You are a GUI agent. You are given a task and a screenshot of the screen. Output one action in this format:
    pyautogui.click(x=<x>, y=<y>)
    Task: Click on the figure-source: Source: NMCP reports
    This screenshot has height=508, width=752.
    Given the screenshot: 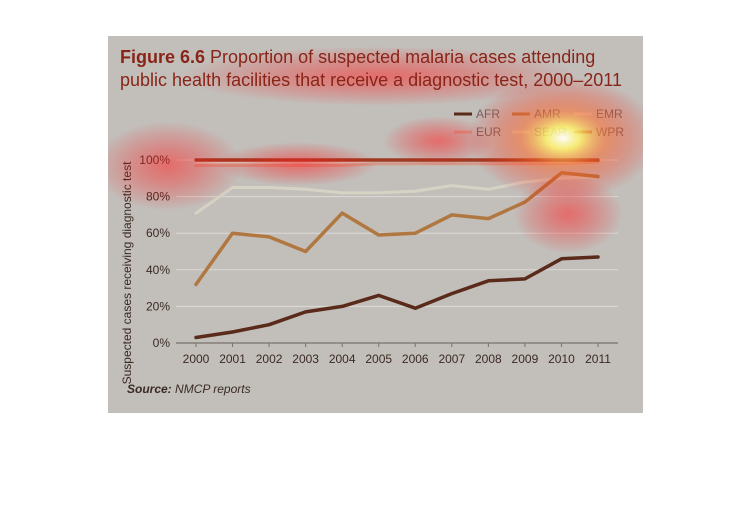 What is the action you would take?
    pyautogui.click(x=189, y=389)
    